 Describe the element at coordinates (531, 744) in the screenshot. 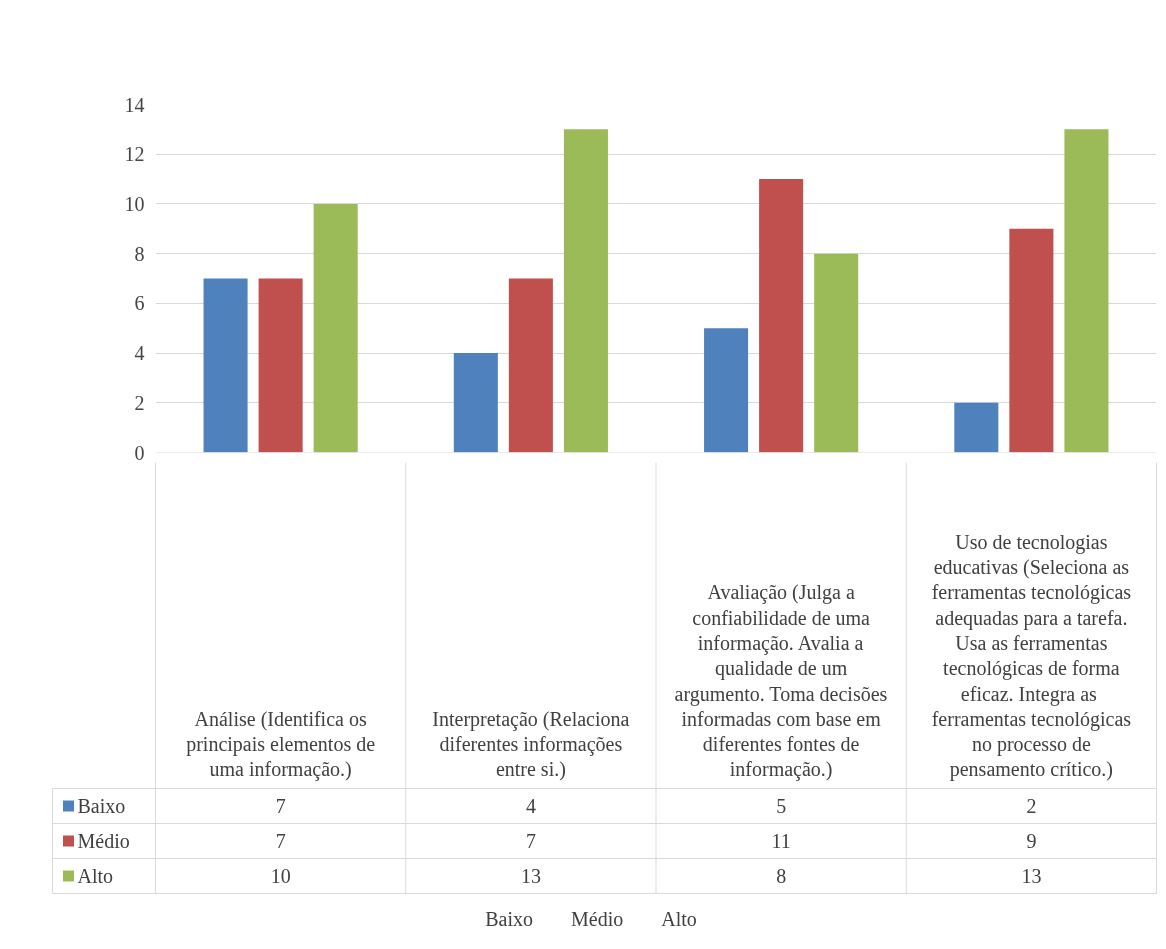

I see `x-tick-label: Interpretação (Relaciona diferentes informações entre si.)` at that location.